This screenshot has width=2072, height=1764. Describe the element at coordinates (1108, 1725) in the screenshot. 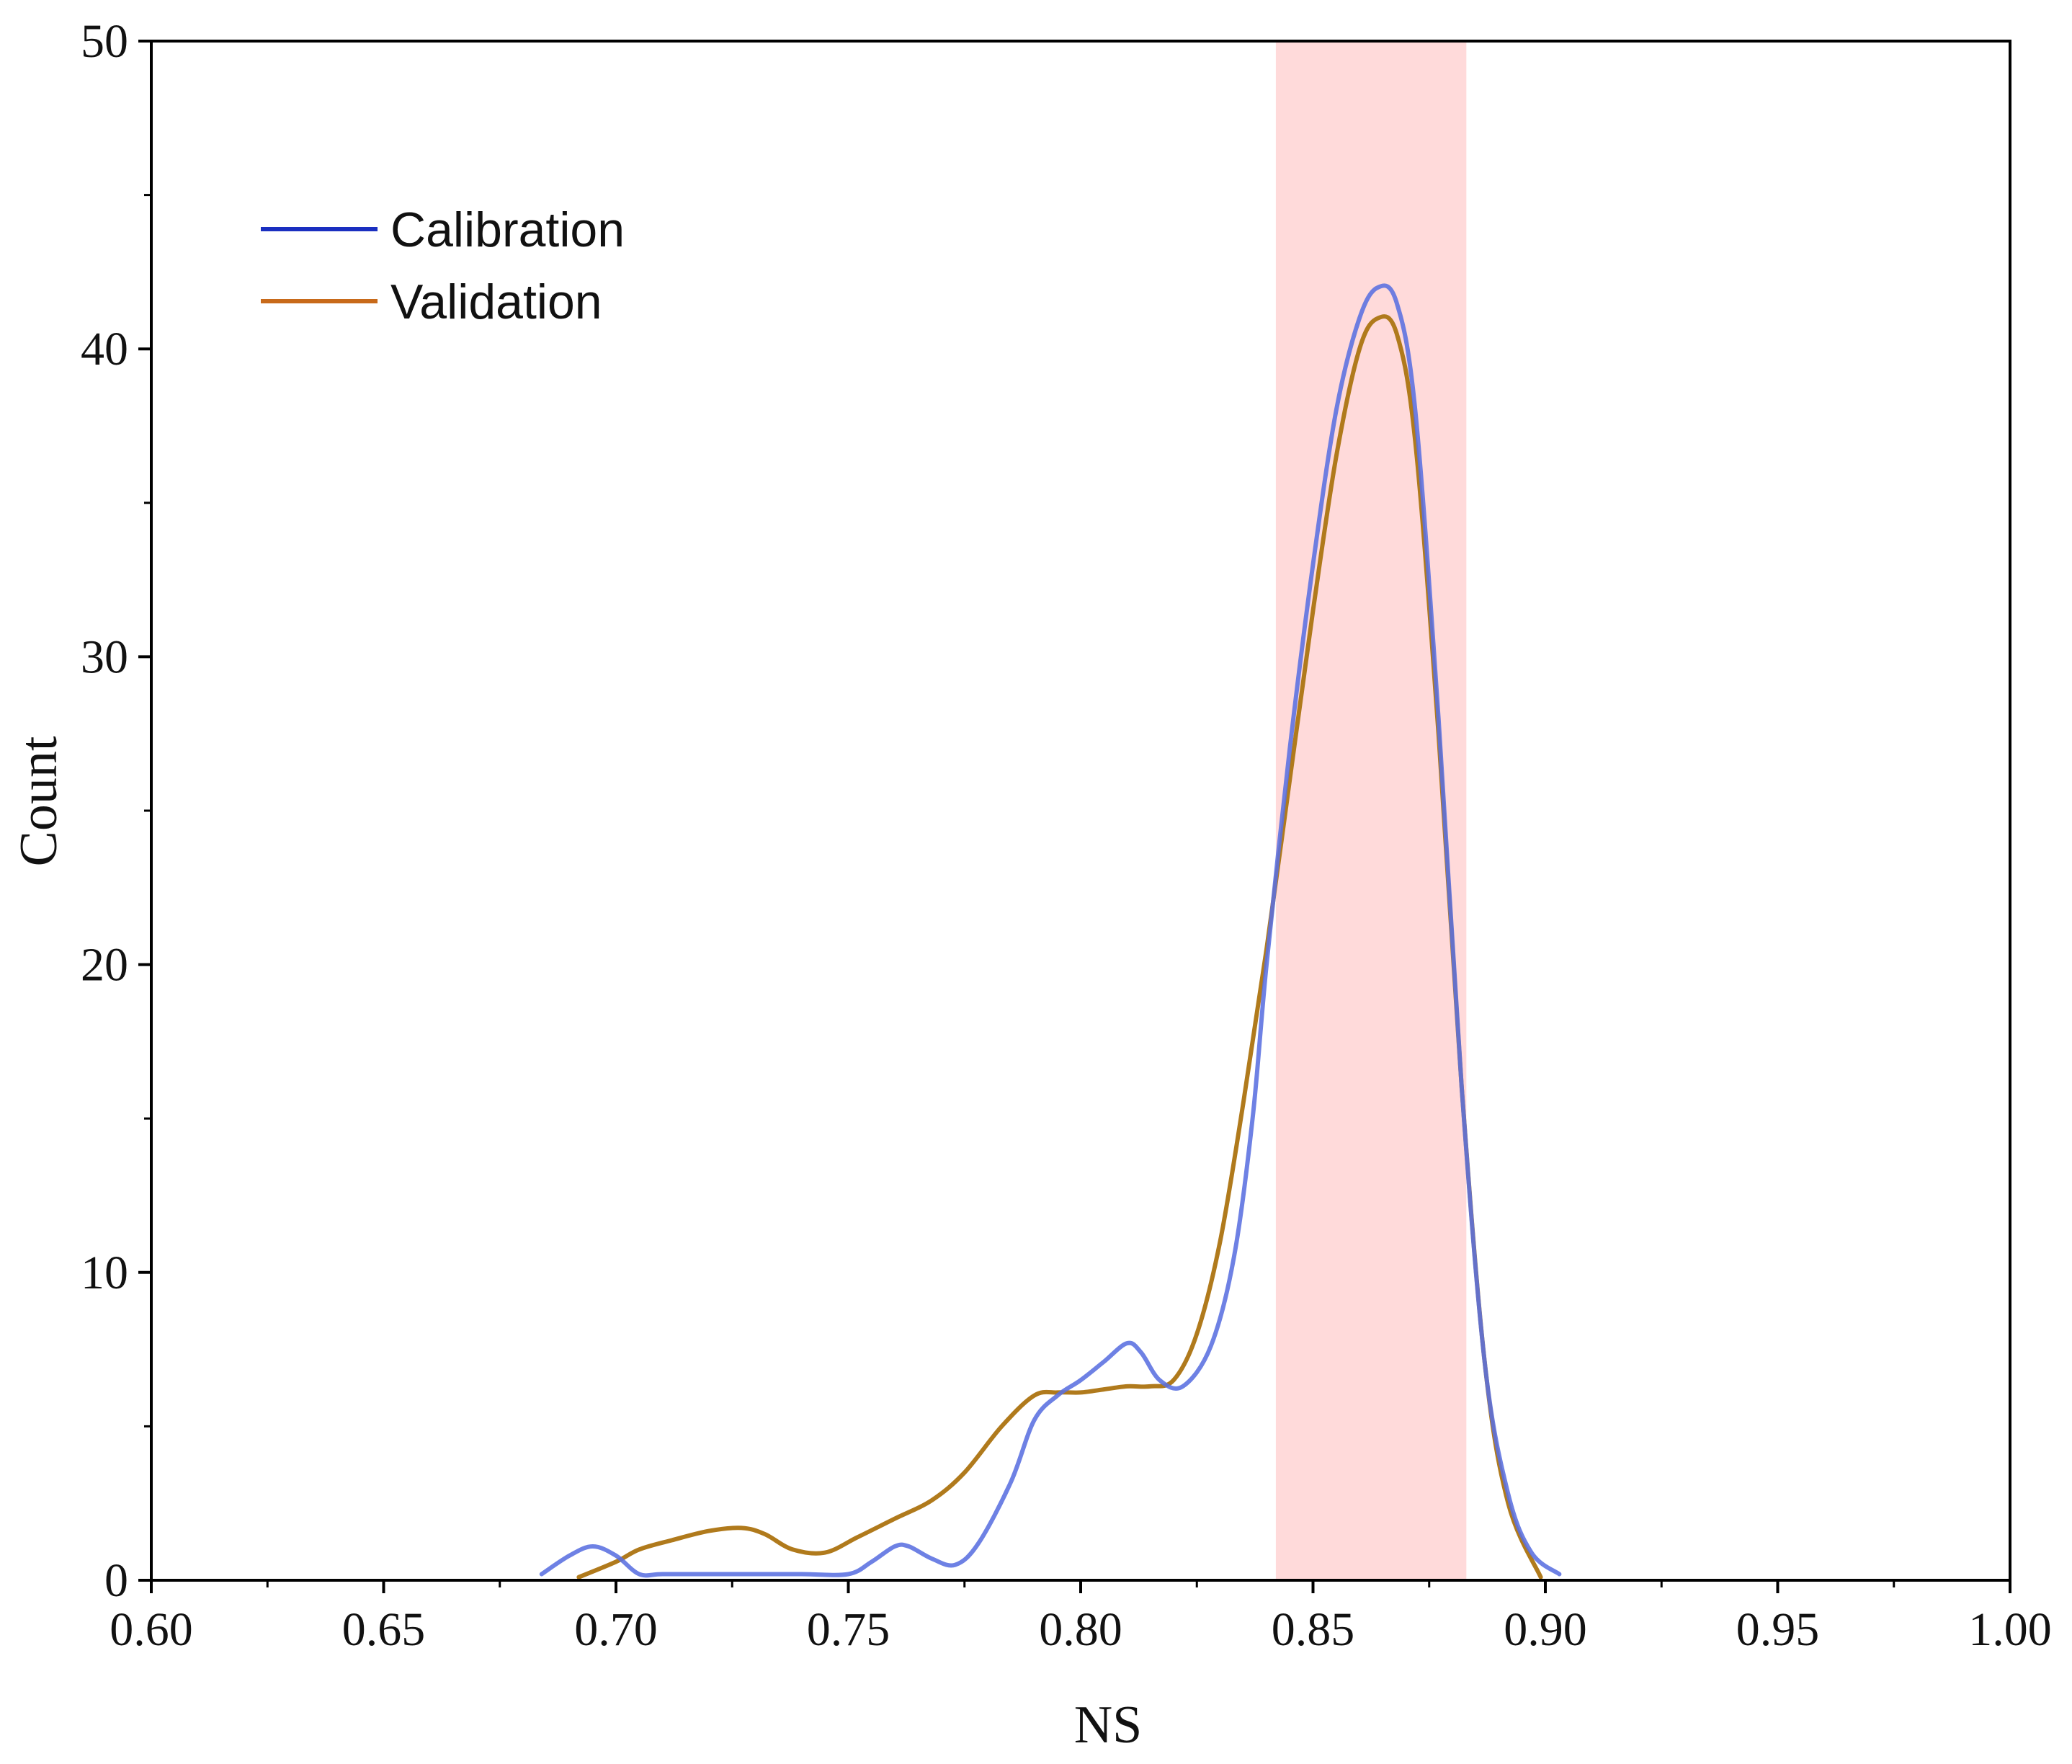

I see `x-axis-title: NS` at that location.